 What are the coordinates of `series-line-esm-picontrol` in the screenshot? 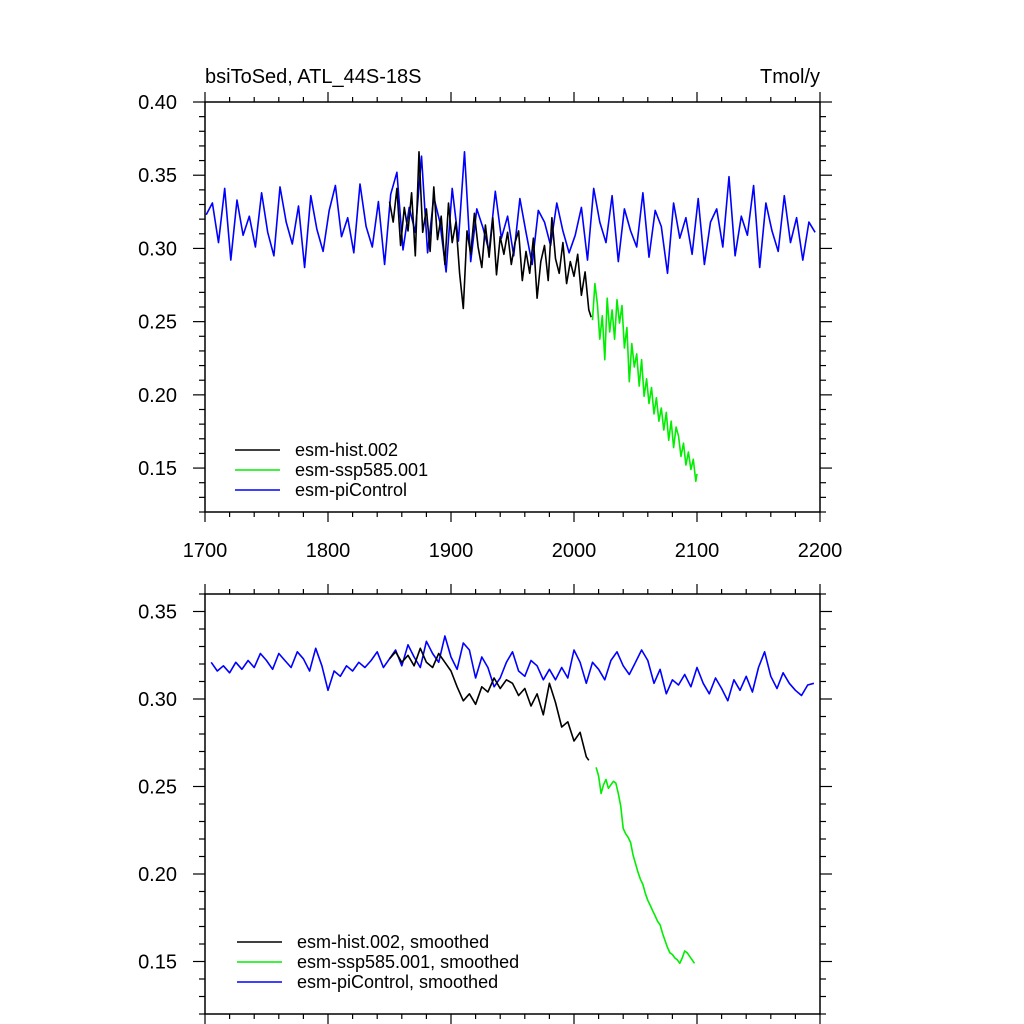 It's located at (510, 213).